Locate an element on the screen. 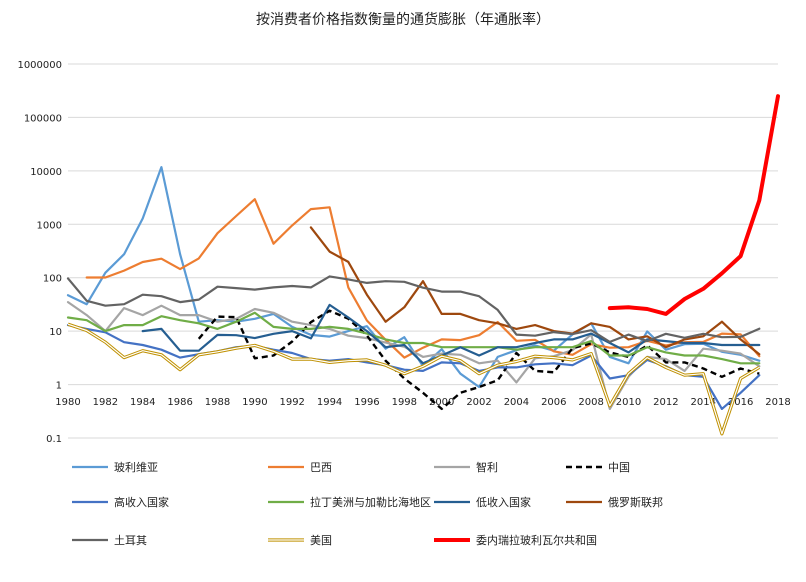 The width and height of the screenshot is (806, 582). x-tick-label: 2008 is located at coordinates (590, 402).